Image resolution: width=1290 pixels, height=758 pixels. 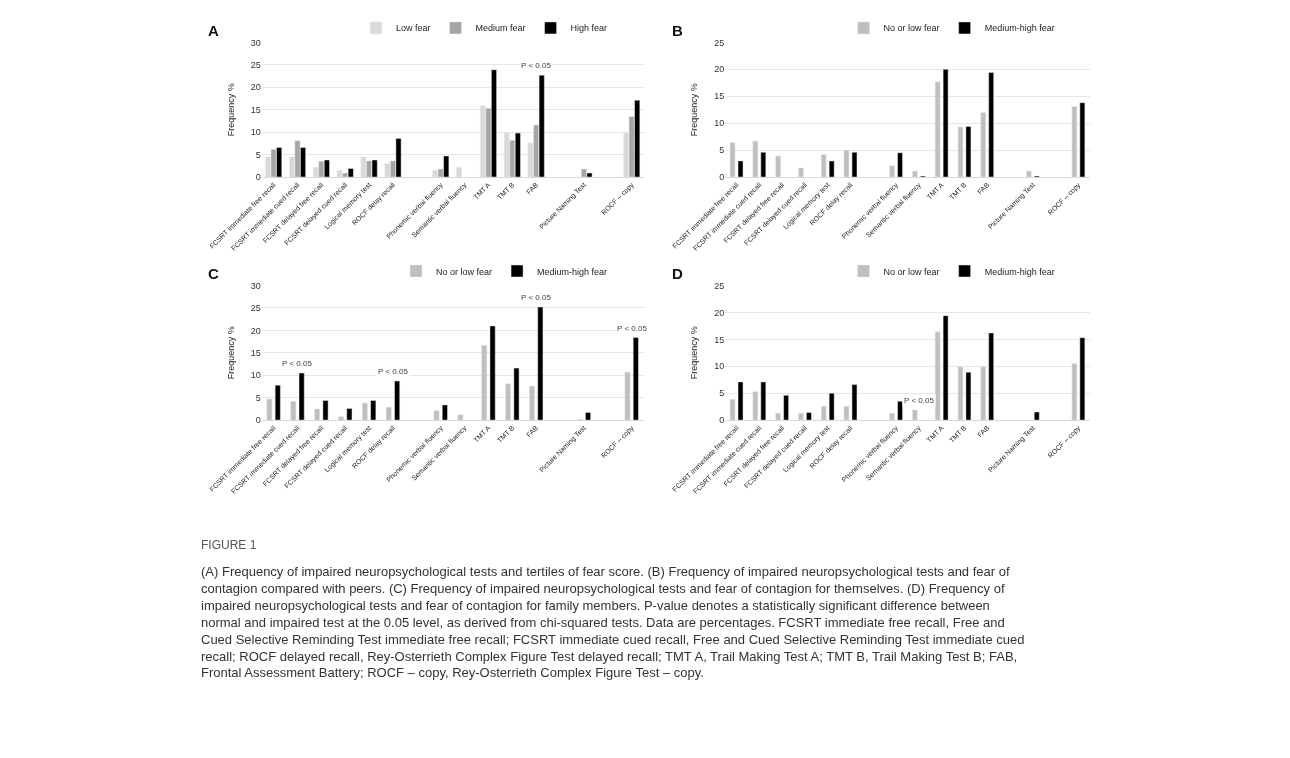 What do you see at coordinates (677, 273) in the screenshot?
I see `chart-title: D` at bounding box center [677, 273].